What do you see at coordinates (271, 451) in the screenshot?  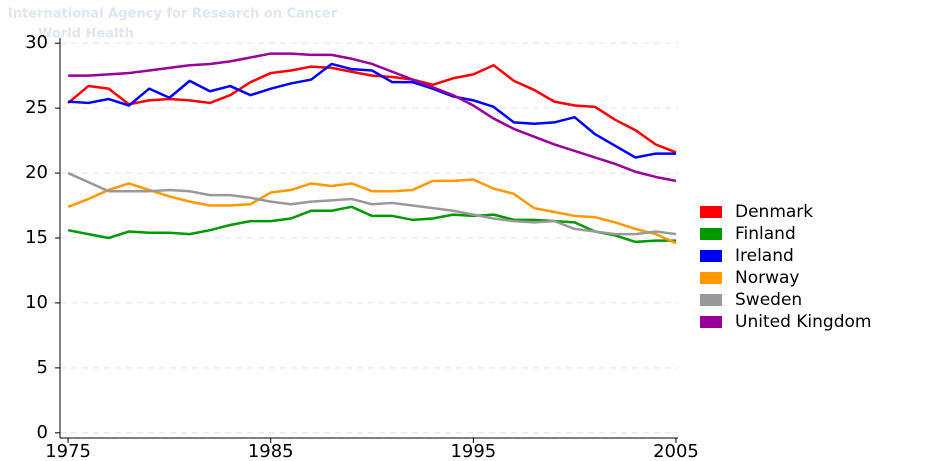 I see `x-tick-label: 1985` at bounding box center [271, 451].